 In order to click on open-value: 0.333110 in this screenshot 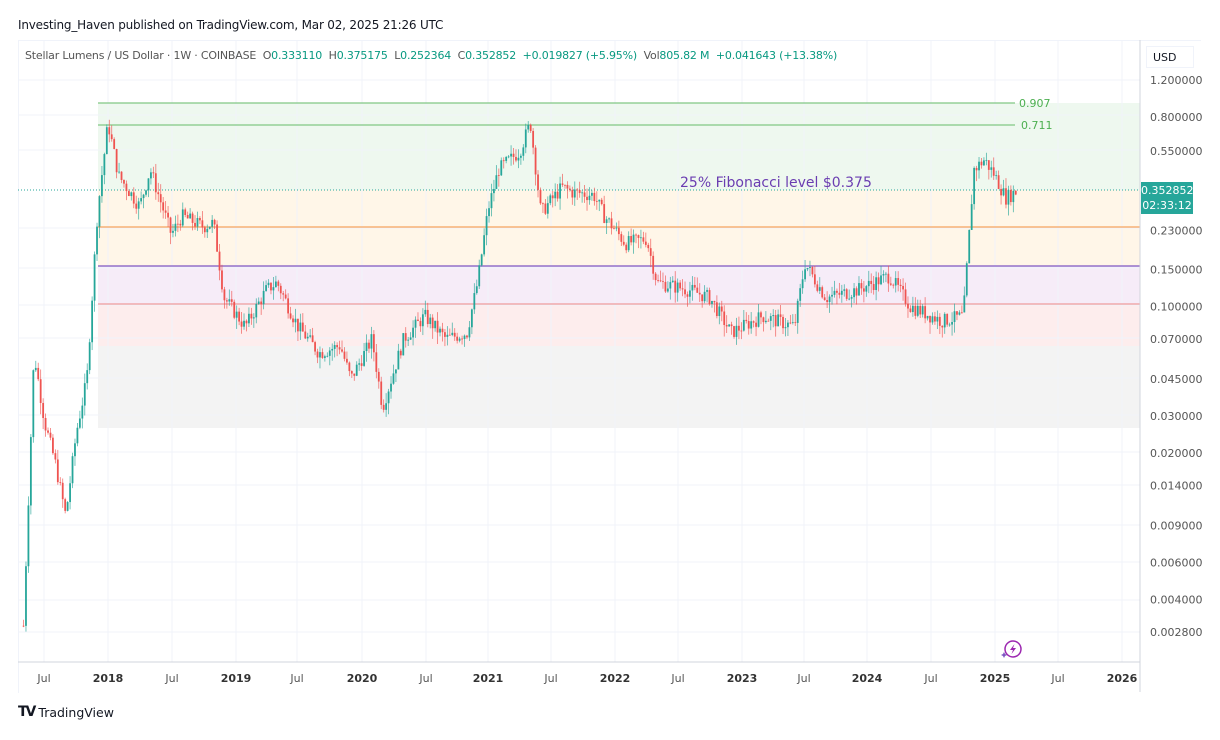, I will do `click(297, 55)`.